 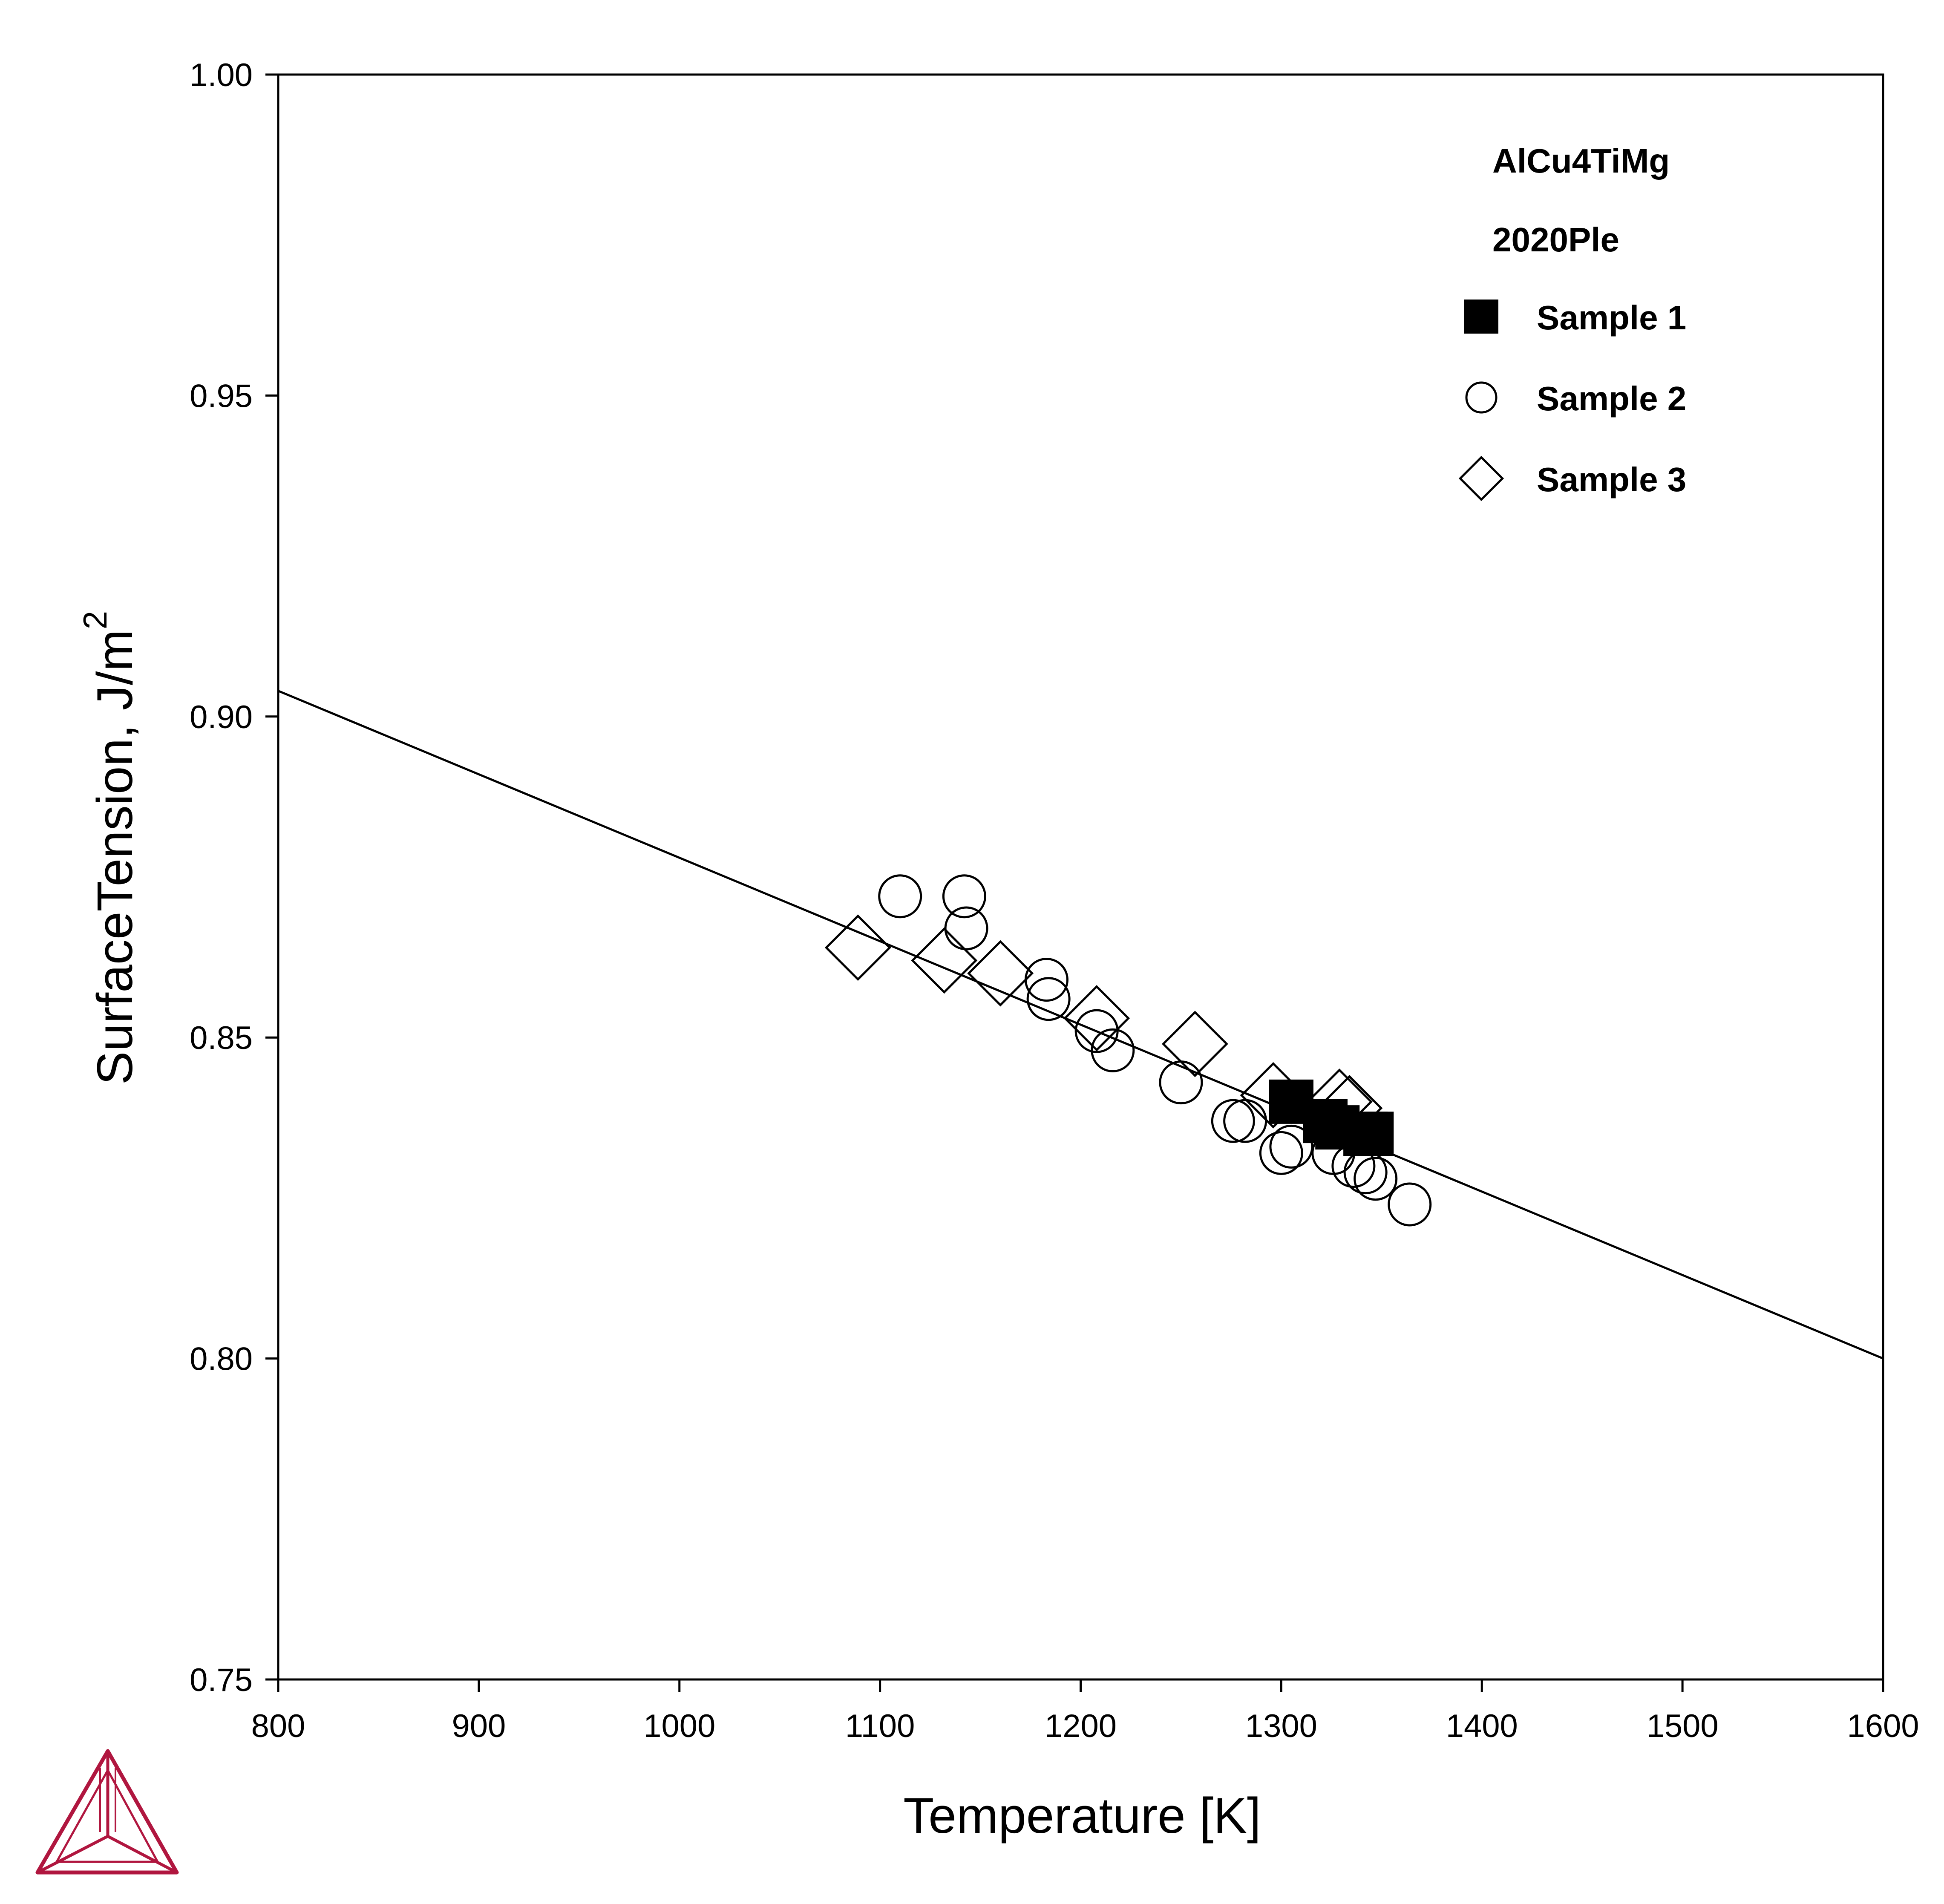 What do you see at coordinates (1371, 1134) in the screenshot?
I see `sample-1-point` at bounding box center [1371, 1134].